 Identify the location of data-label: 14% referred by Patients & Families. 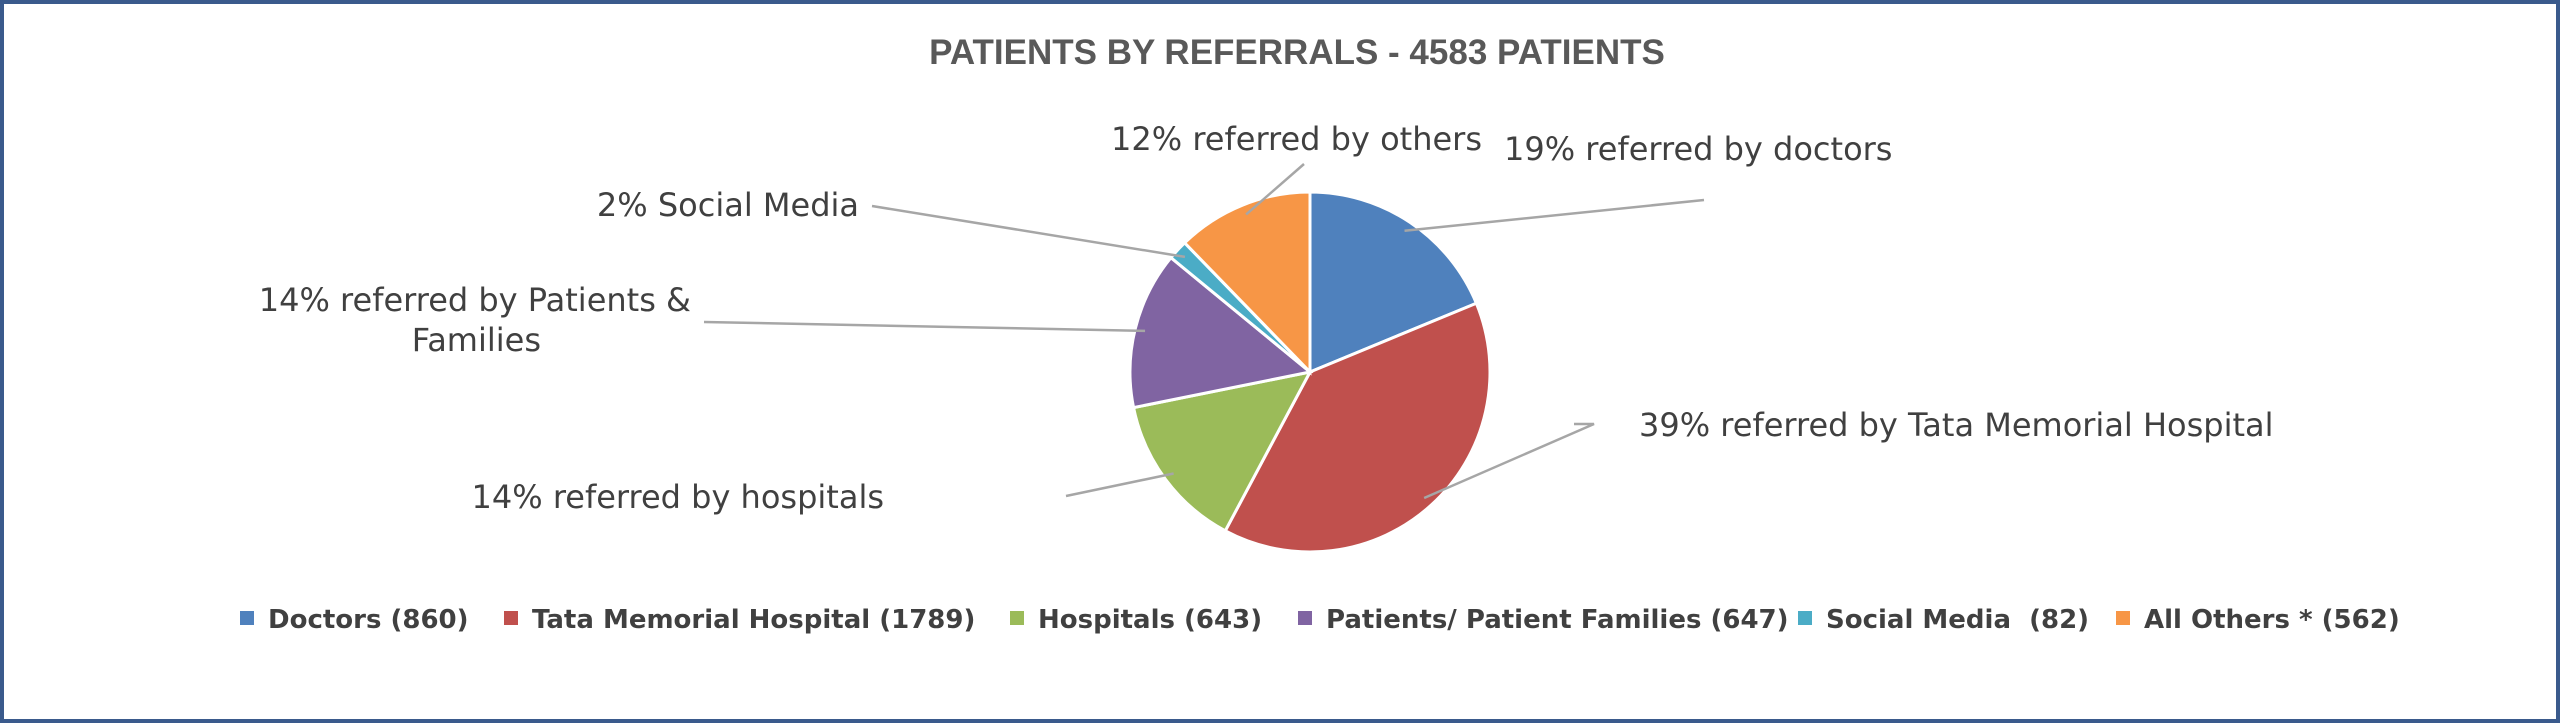
(475, 320).